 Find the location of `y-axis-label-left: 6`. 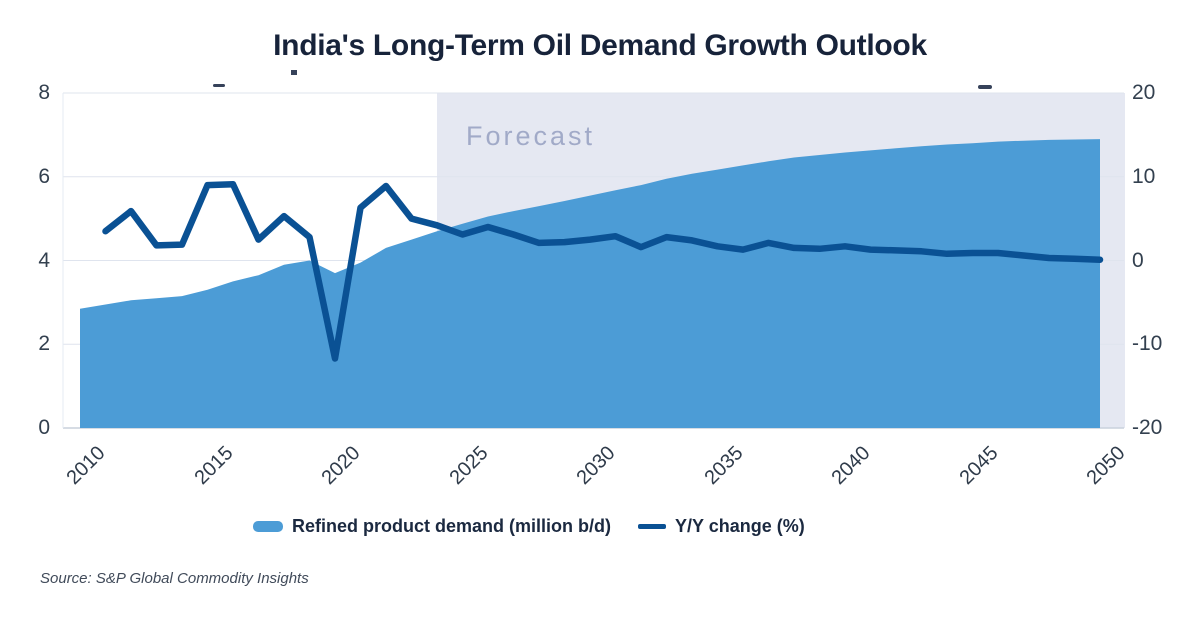

y-axis-label-left: 6 is located at coordinates (44, 176).